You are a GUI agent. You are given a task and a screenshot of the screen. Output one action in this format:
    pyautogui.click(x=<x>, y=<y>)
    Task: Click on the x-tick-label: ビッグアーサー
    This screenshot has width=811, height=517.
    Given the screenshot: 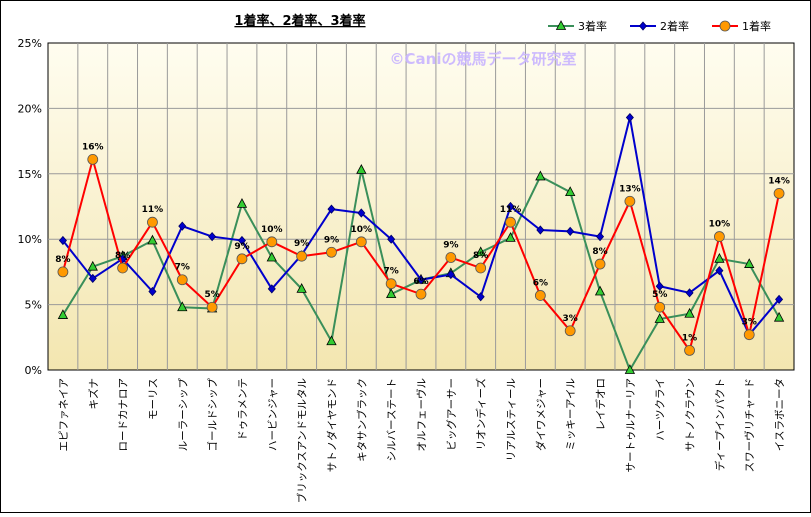 What is the action you would take?
    pyautogui.click(x=451, y=414)
    